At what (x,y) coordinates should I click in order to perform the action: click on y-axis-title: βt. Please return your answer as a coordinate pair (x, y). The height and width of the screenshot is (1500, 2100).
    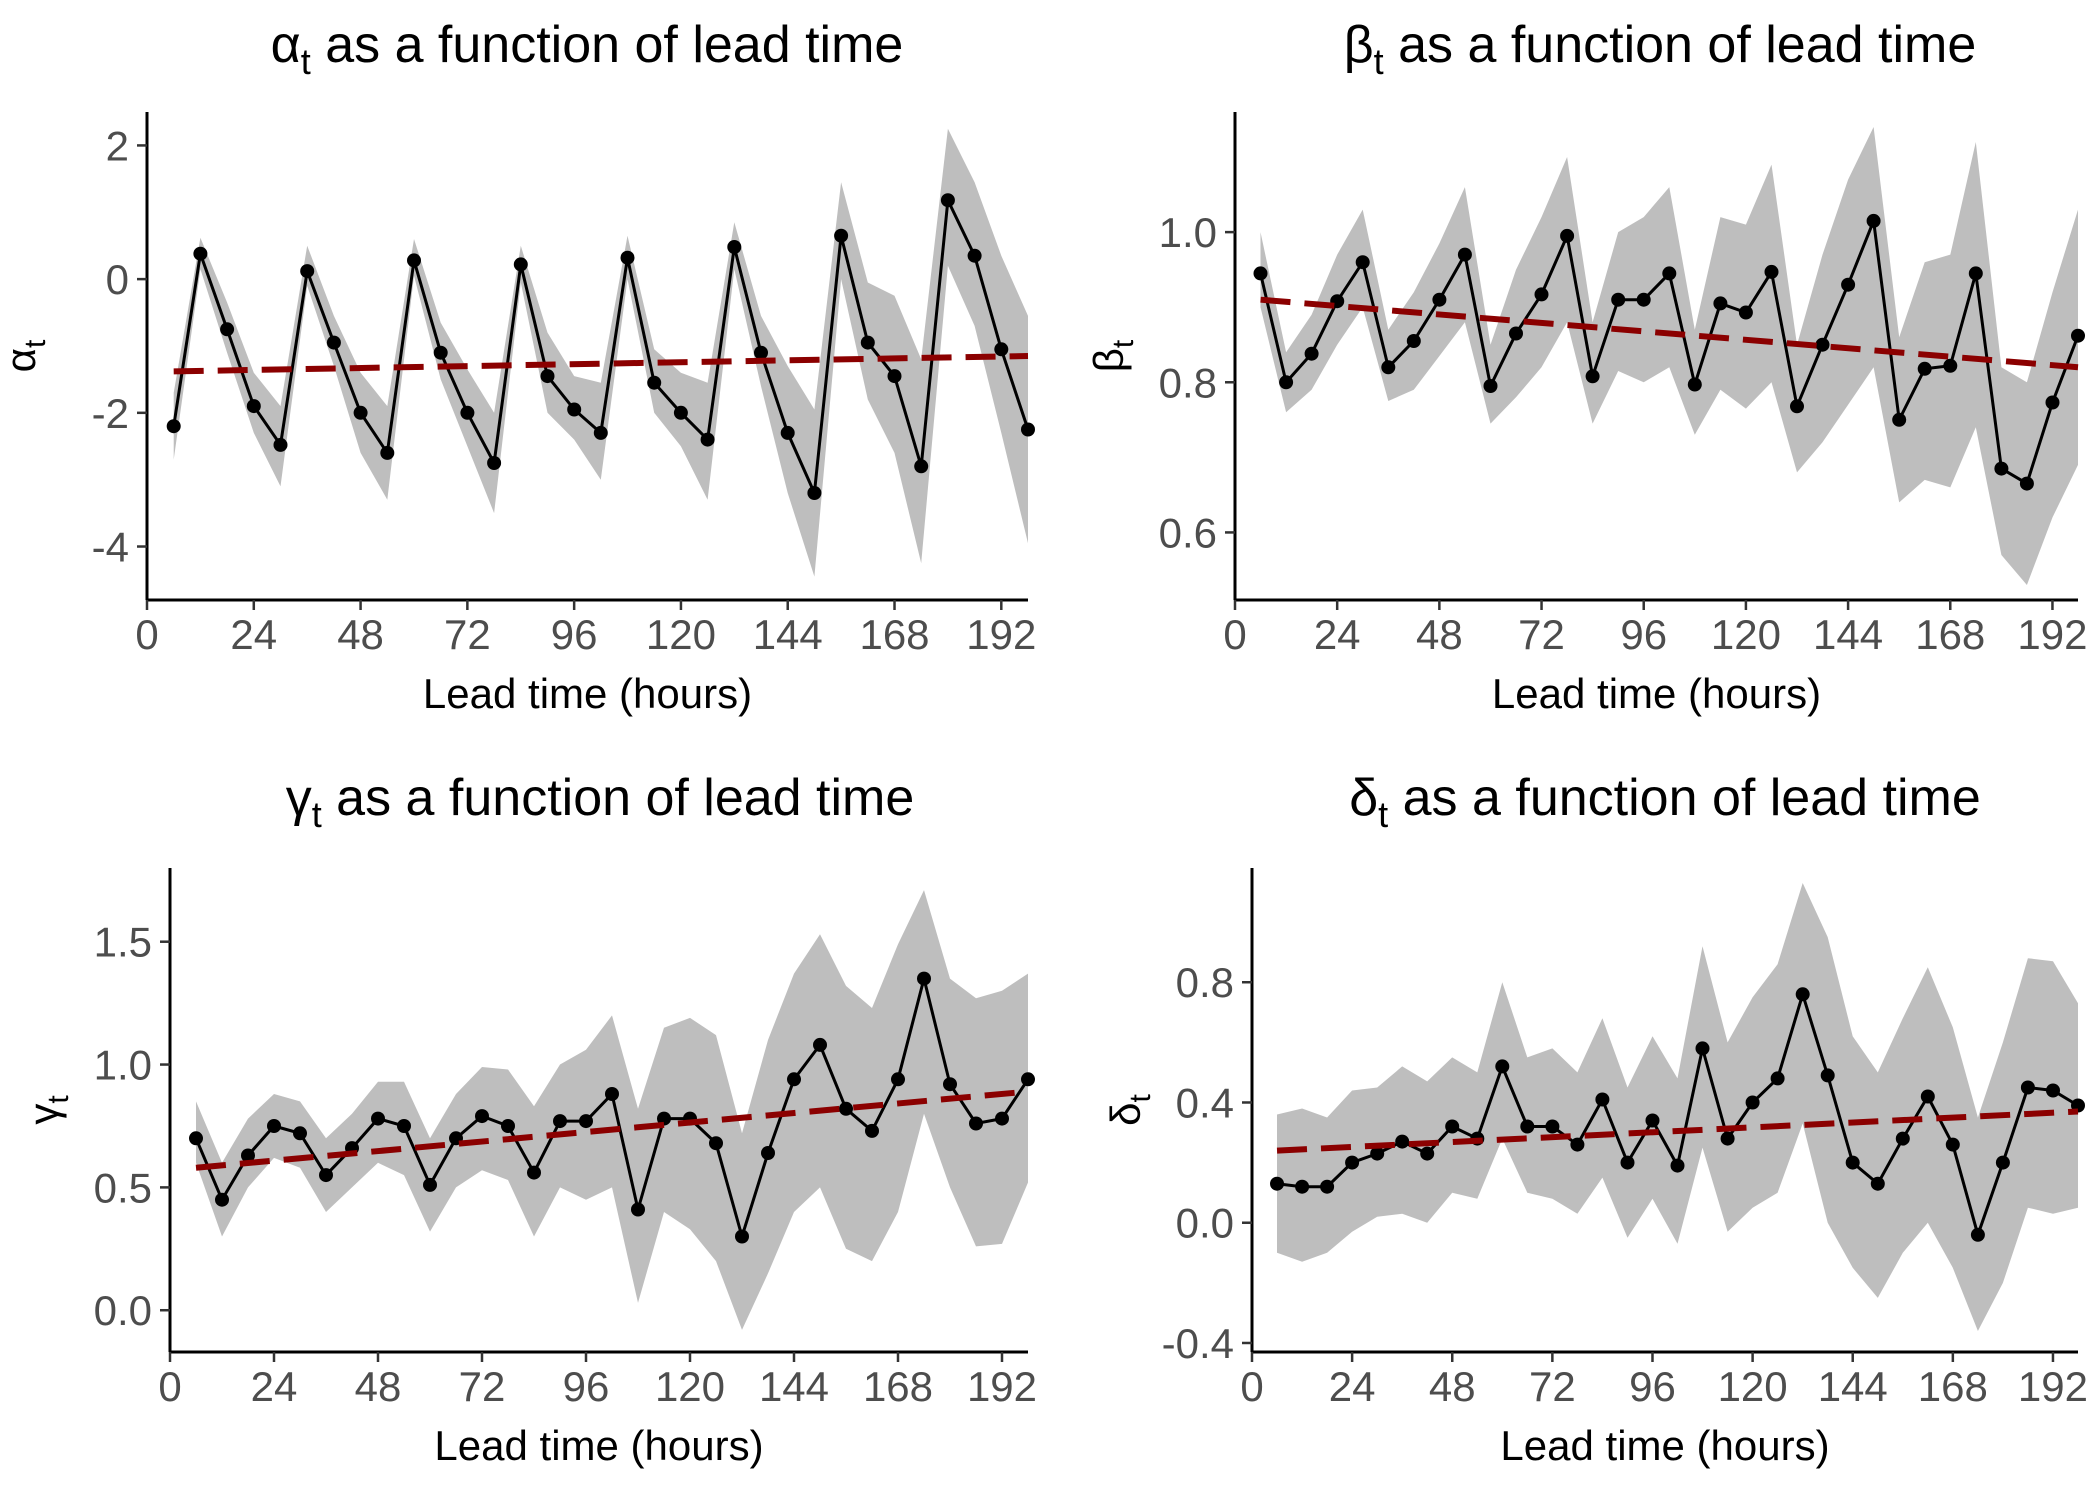
    Looking at the image, I should click on (1112, 355).